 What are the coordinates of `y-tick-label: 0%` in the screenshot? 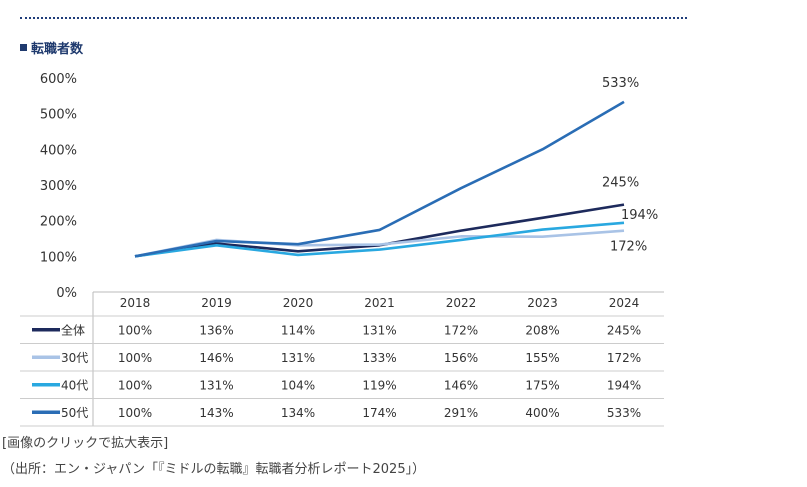 It's located at (66, 293).